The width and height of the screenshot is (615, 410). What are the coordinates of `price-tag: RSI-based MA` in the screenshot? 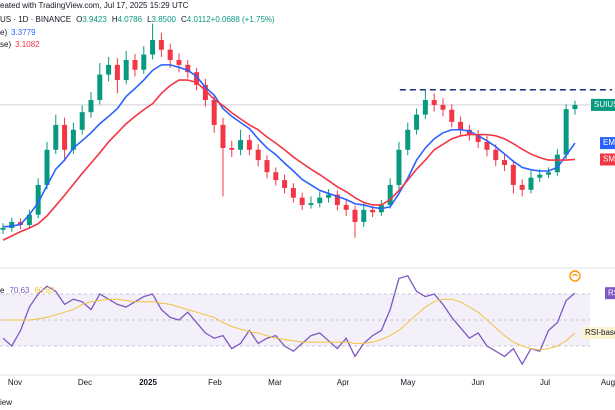 It's located at (598, 333).